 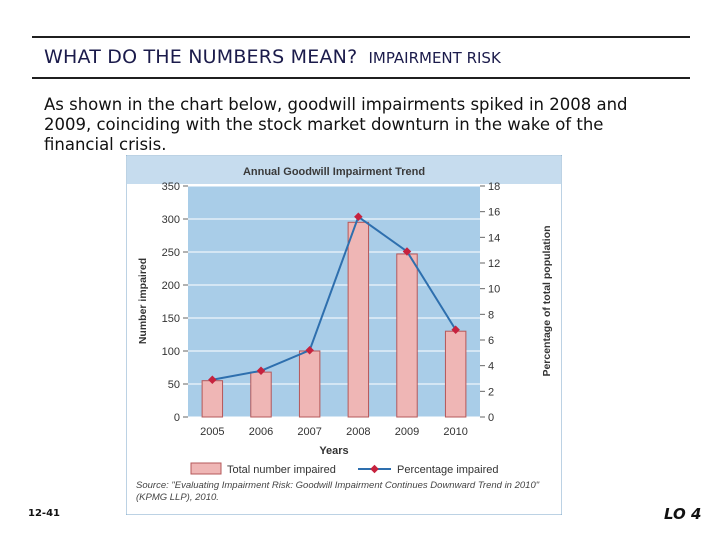 I want to click on slide-number: 12-41, so click(x=44, y=513).